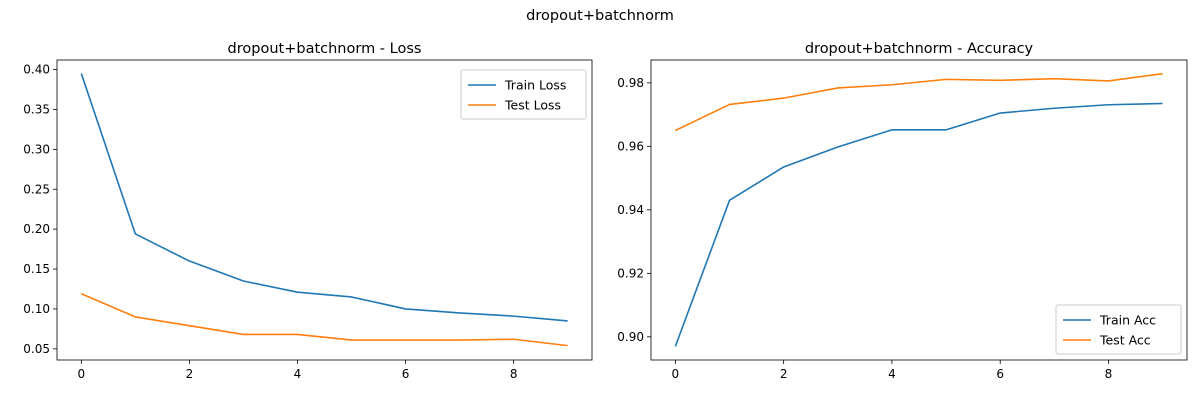 The width and height of the screenshot is (1200, 404). I want to click on y-tick-label: 0.90, so click(630, 337).